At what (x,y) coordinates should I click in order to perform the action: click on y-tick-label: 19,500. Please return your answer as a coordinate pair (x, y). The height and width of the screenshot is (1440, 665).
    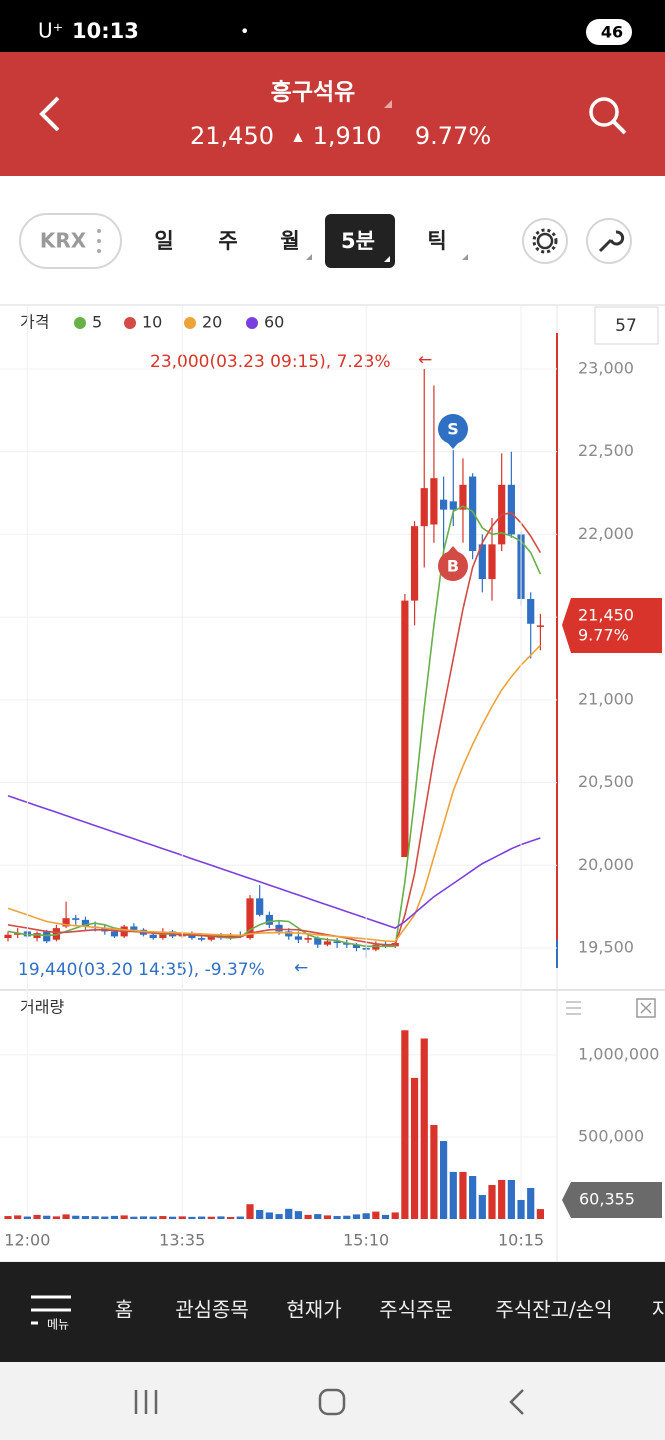
    Looking at the image, I should click on (606, 946).